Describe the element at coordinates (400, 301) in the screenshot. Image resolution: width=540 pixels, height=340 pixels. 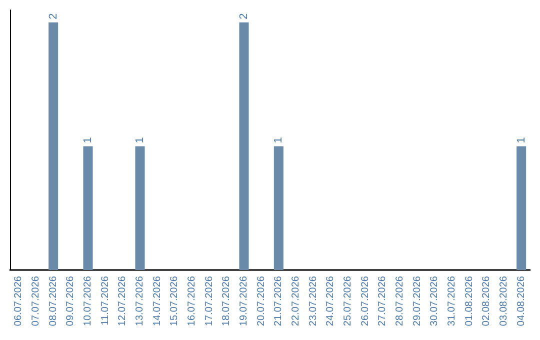
I see `x-tick-label: 28.07.2026` at that location.